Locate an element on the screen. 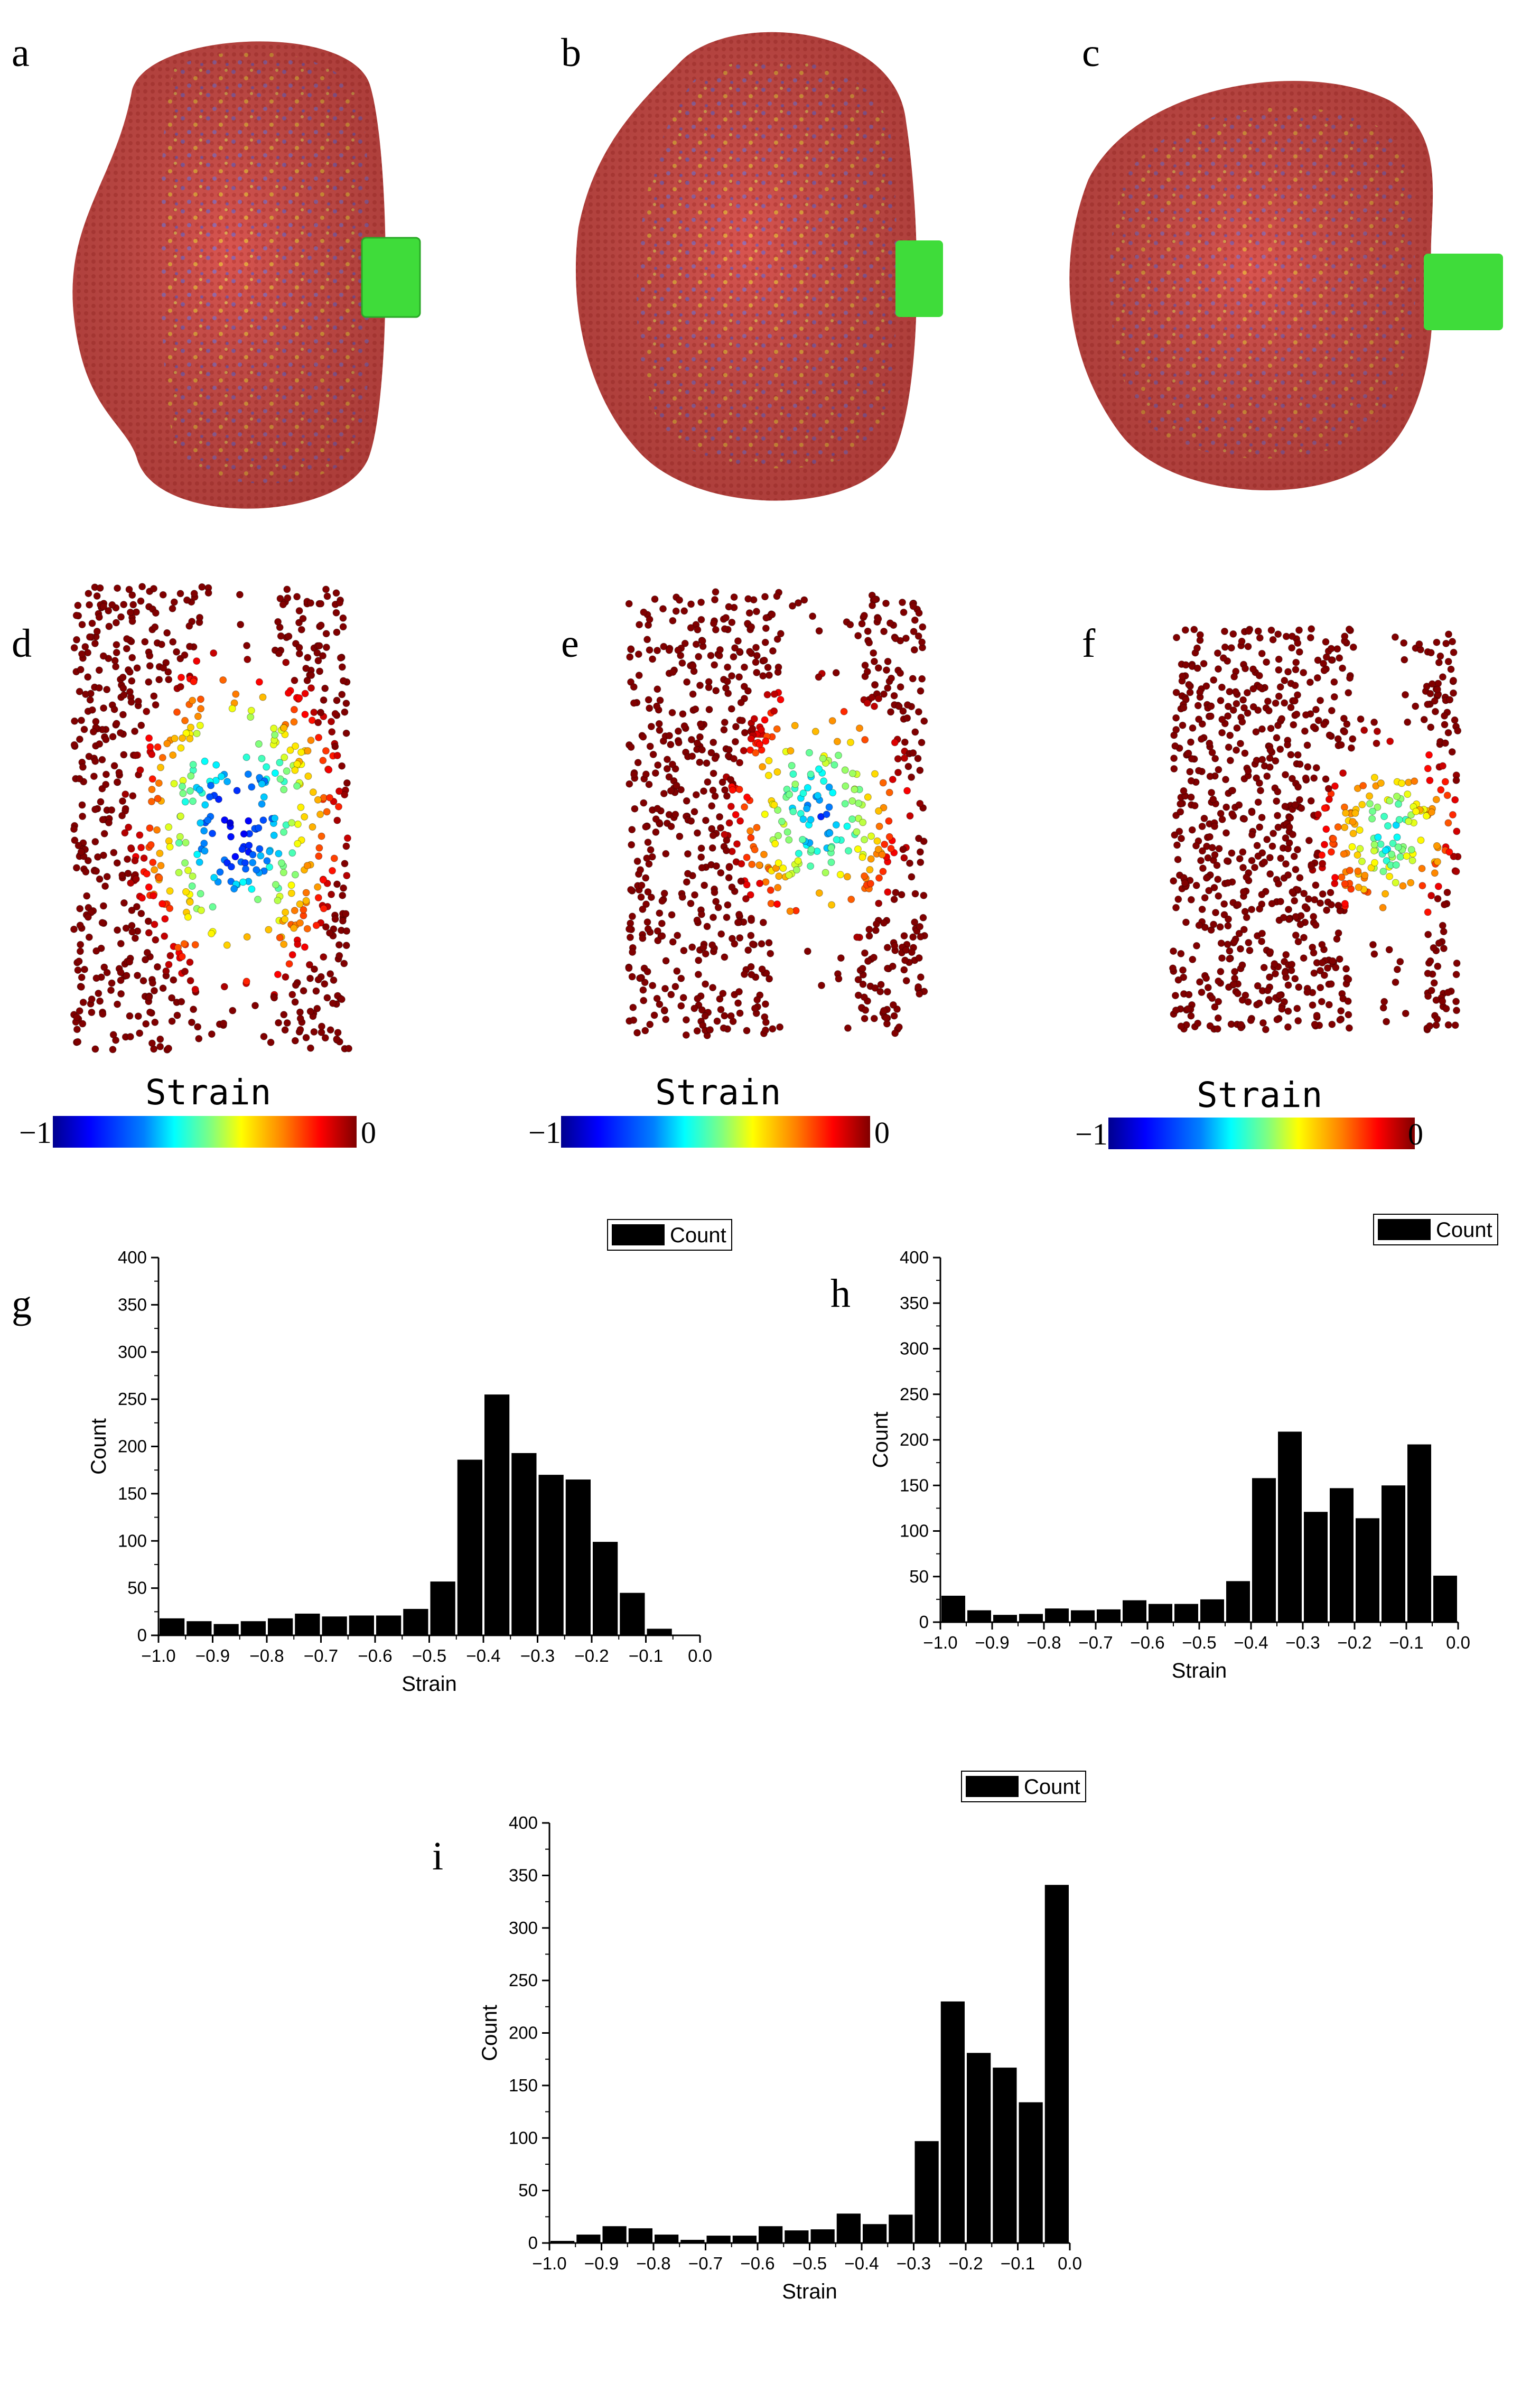 Image resolution: width=1540 pixels, height=2392 pixels. x-tick-label: −0.5 is located at coordinates (1199, 1642).